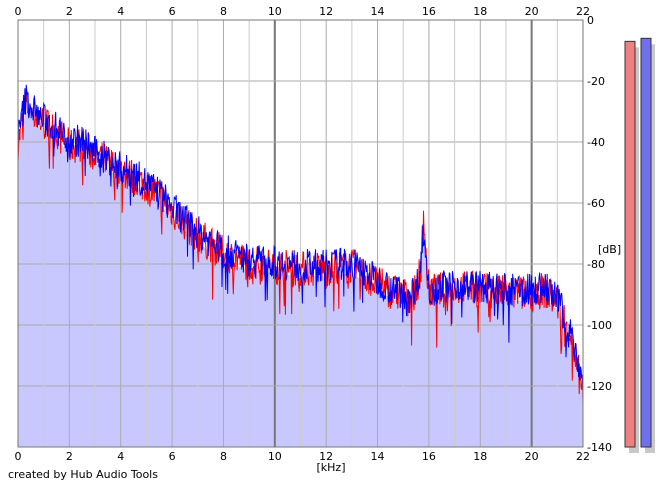  Describe the element at coordinates (596, 81) in the screenshot. I see `y-tick-label: -20` at that location.